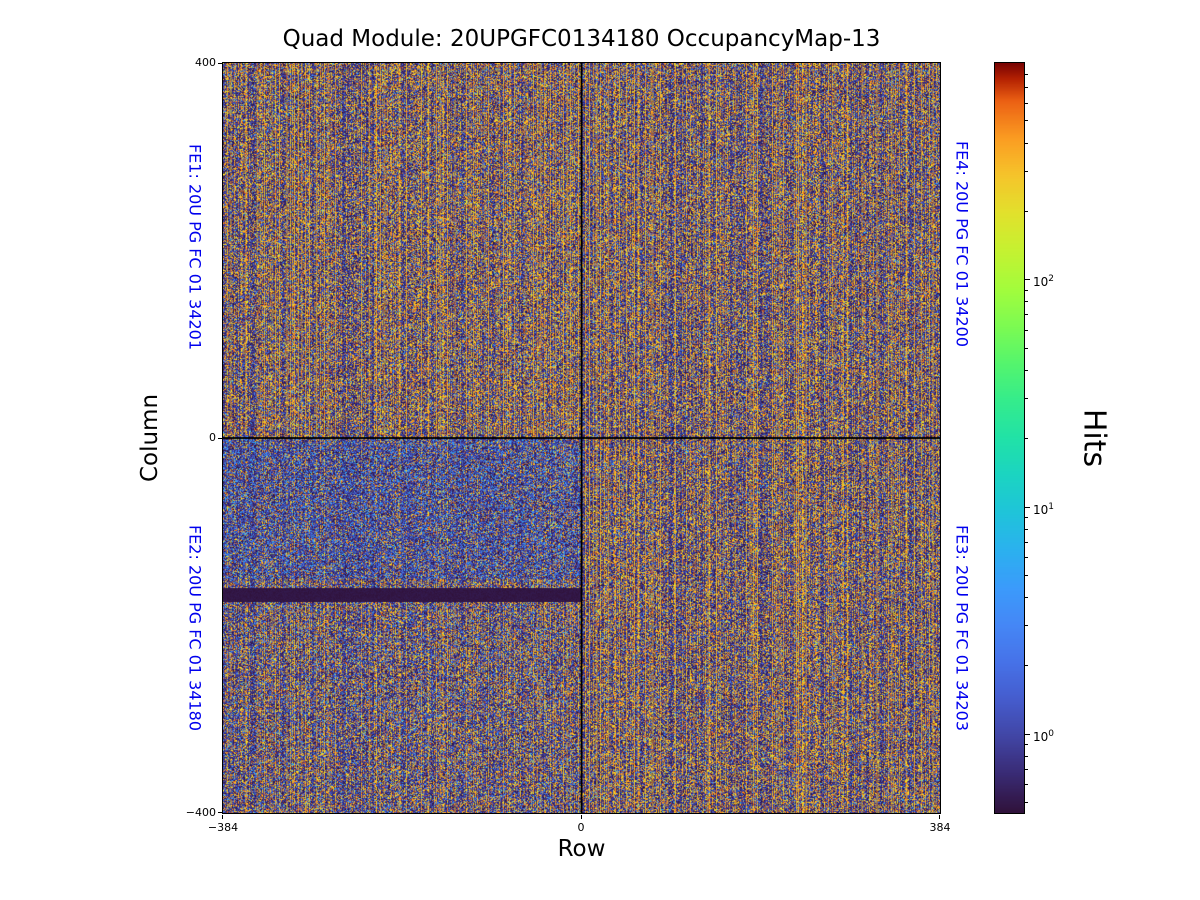 Image resolution: width=1200 pixels, height=900 pixels. I want to click on x-tick-label: 0, so click(581, 827).